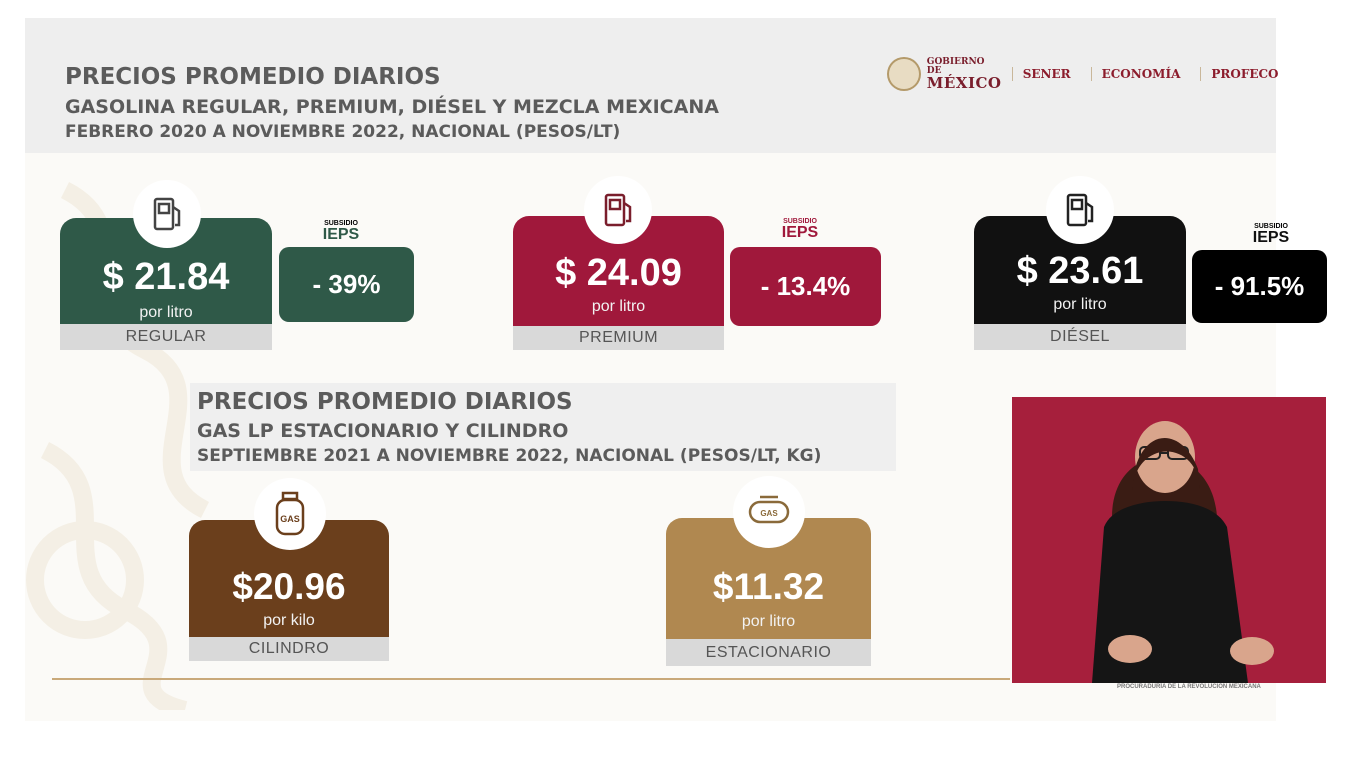 This screenshot has height=768, width=1366. What do you see at coordinates (531, 679) in the screenshot?
I see `footer-divider` at bounding box center [531, 679].